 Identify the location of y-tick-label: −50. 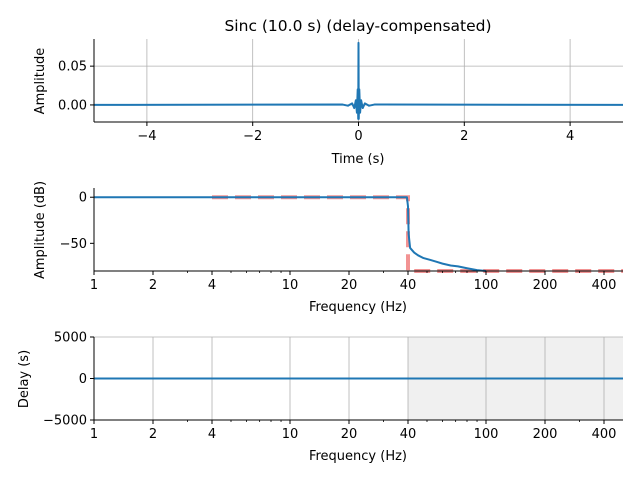
(73, 244).